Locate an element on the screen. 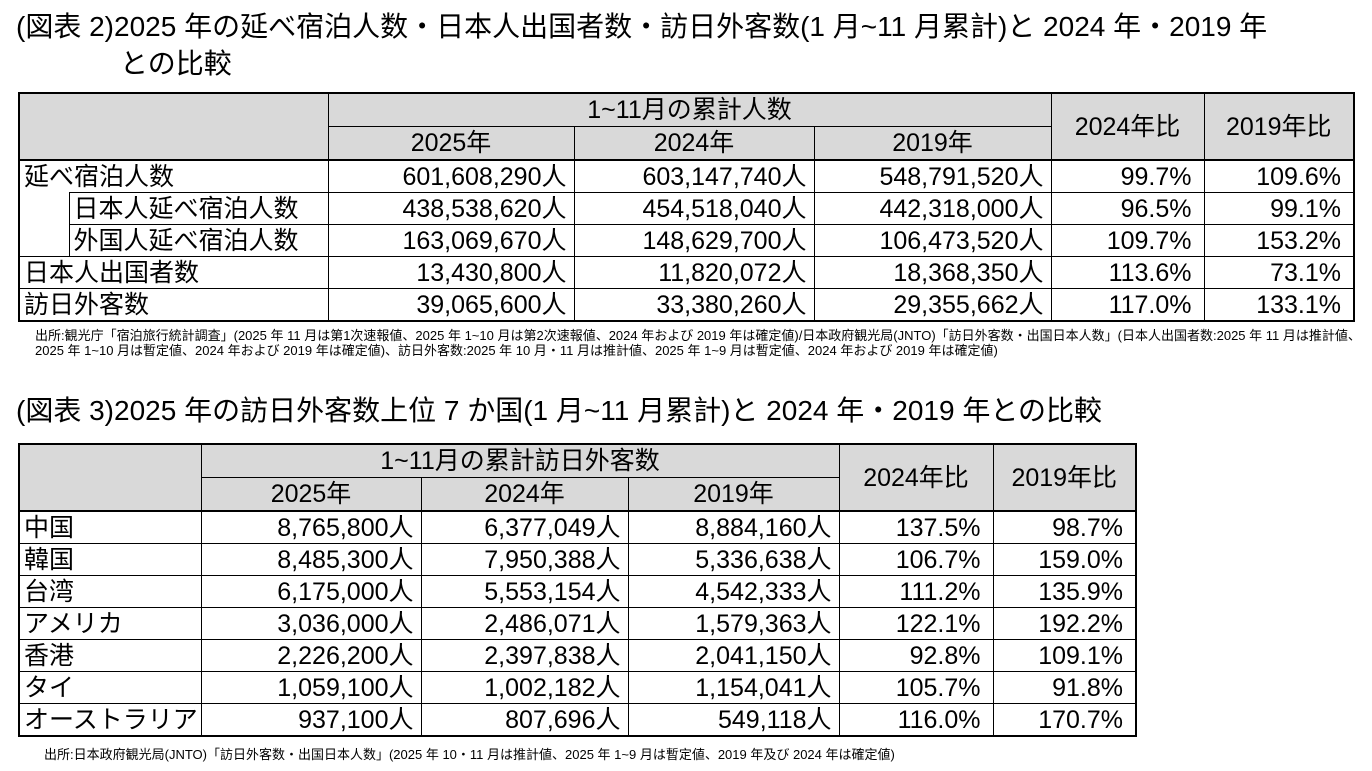 This screenshot has width=1372, height=771. value-2025: 438,538,620人 is located at coordinates (451, 208).